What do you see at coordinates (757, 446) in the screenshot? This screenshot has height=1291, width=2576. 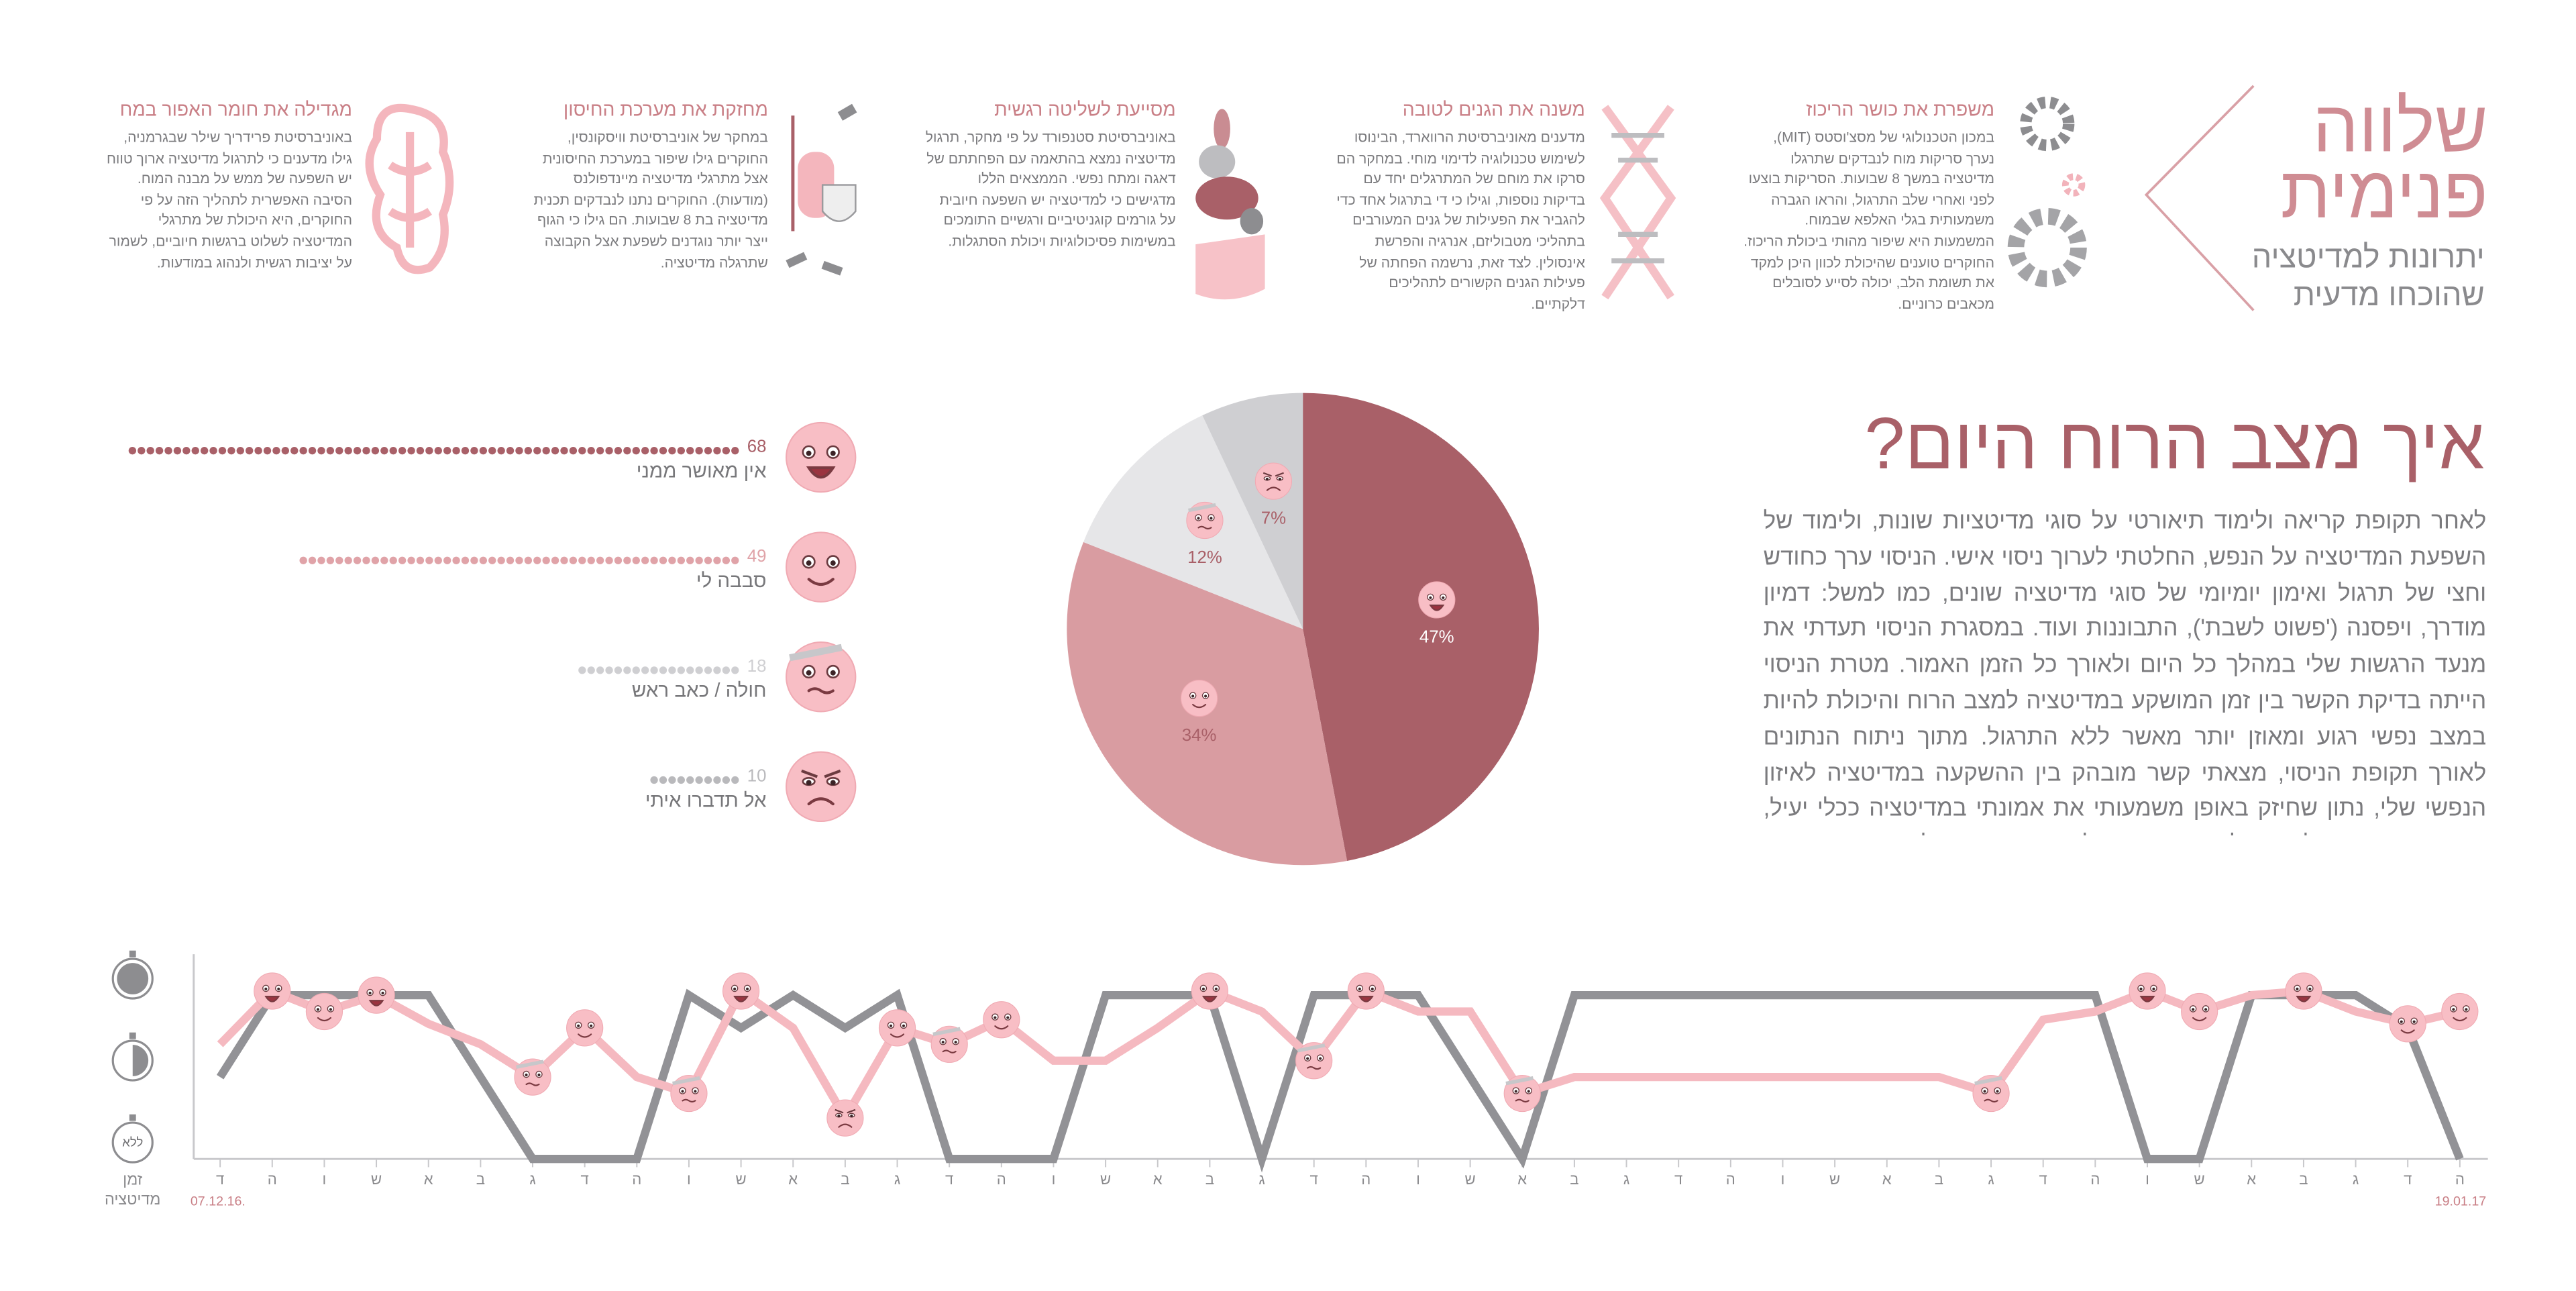 I see `bar-value: 68` at bounding box center [757, 446].